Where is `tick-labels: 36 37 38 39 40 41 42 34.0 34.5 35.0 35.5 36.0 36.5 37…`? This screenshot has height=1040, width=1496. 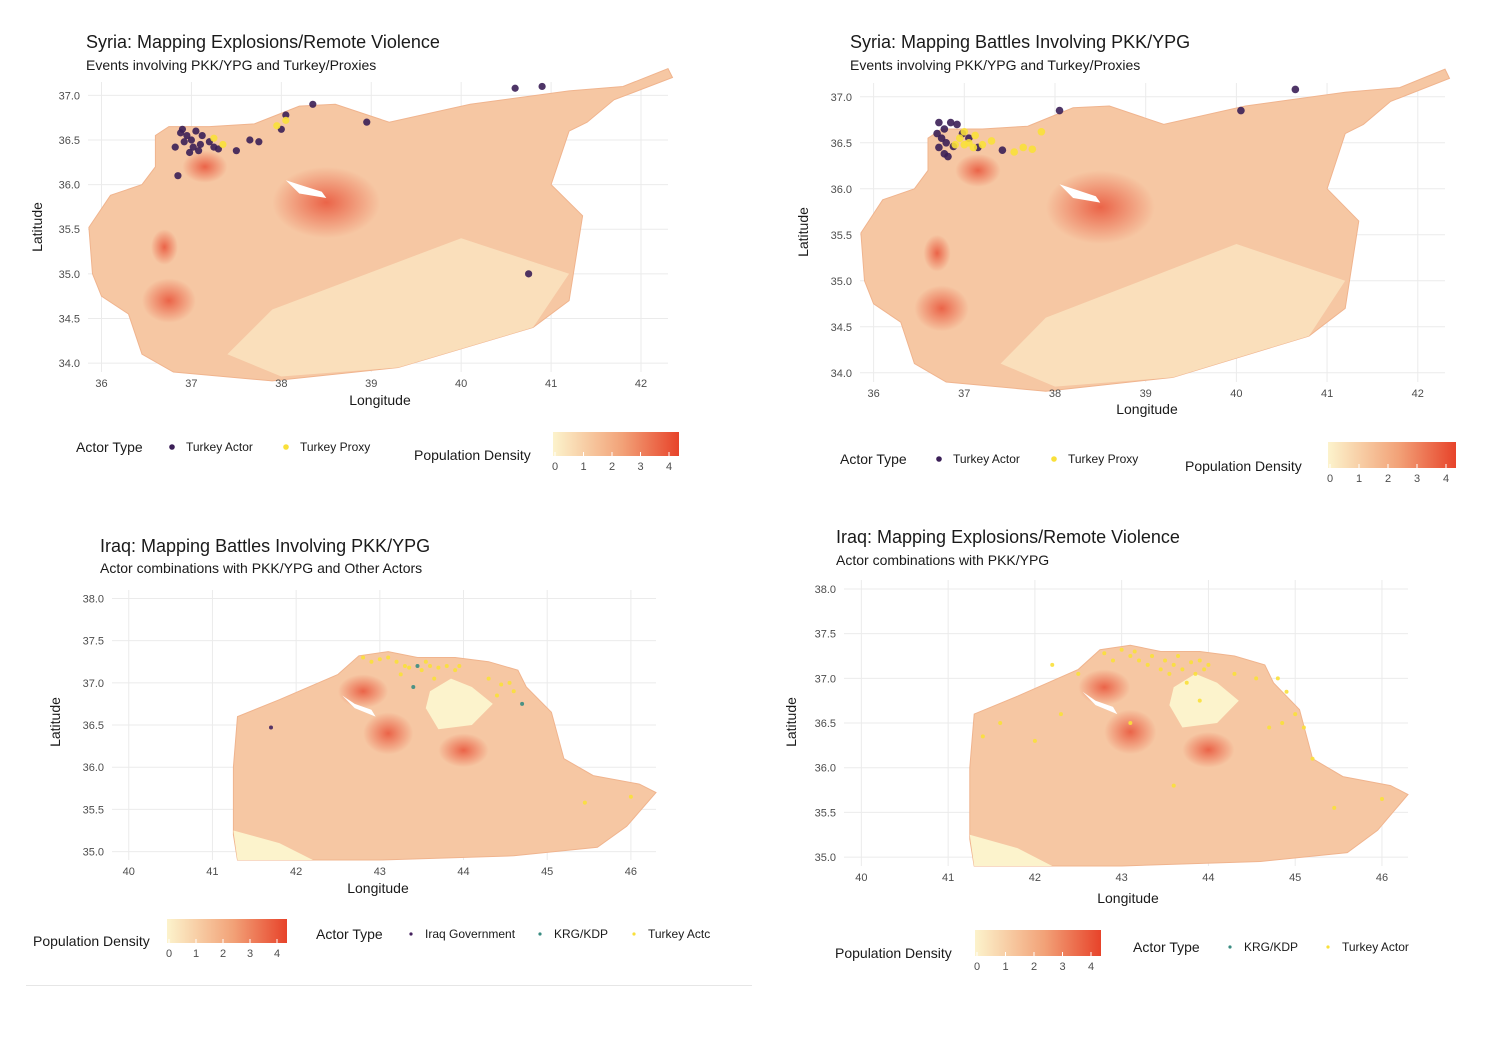 tick-labels: 36 37 38 39 40 41 42 34.0 34.5 35.0 35.5 36.0 36.5 37… is located at coordinates (353, 240).